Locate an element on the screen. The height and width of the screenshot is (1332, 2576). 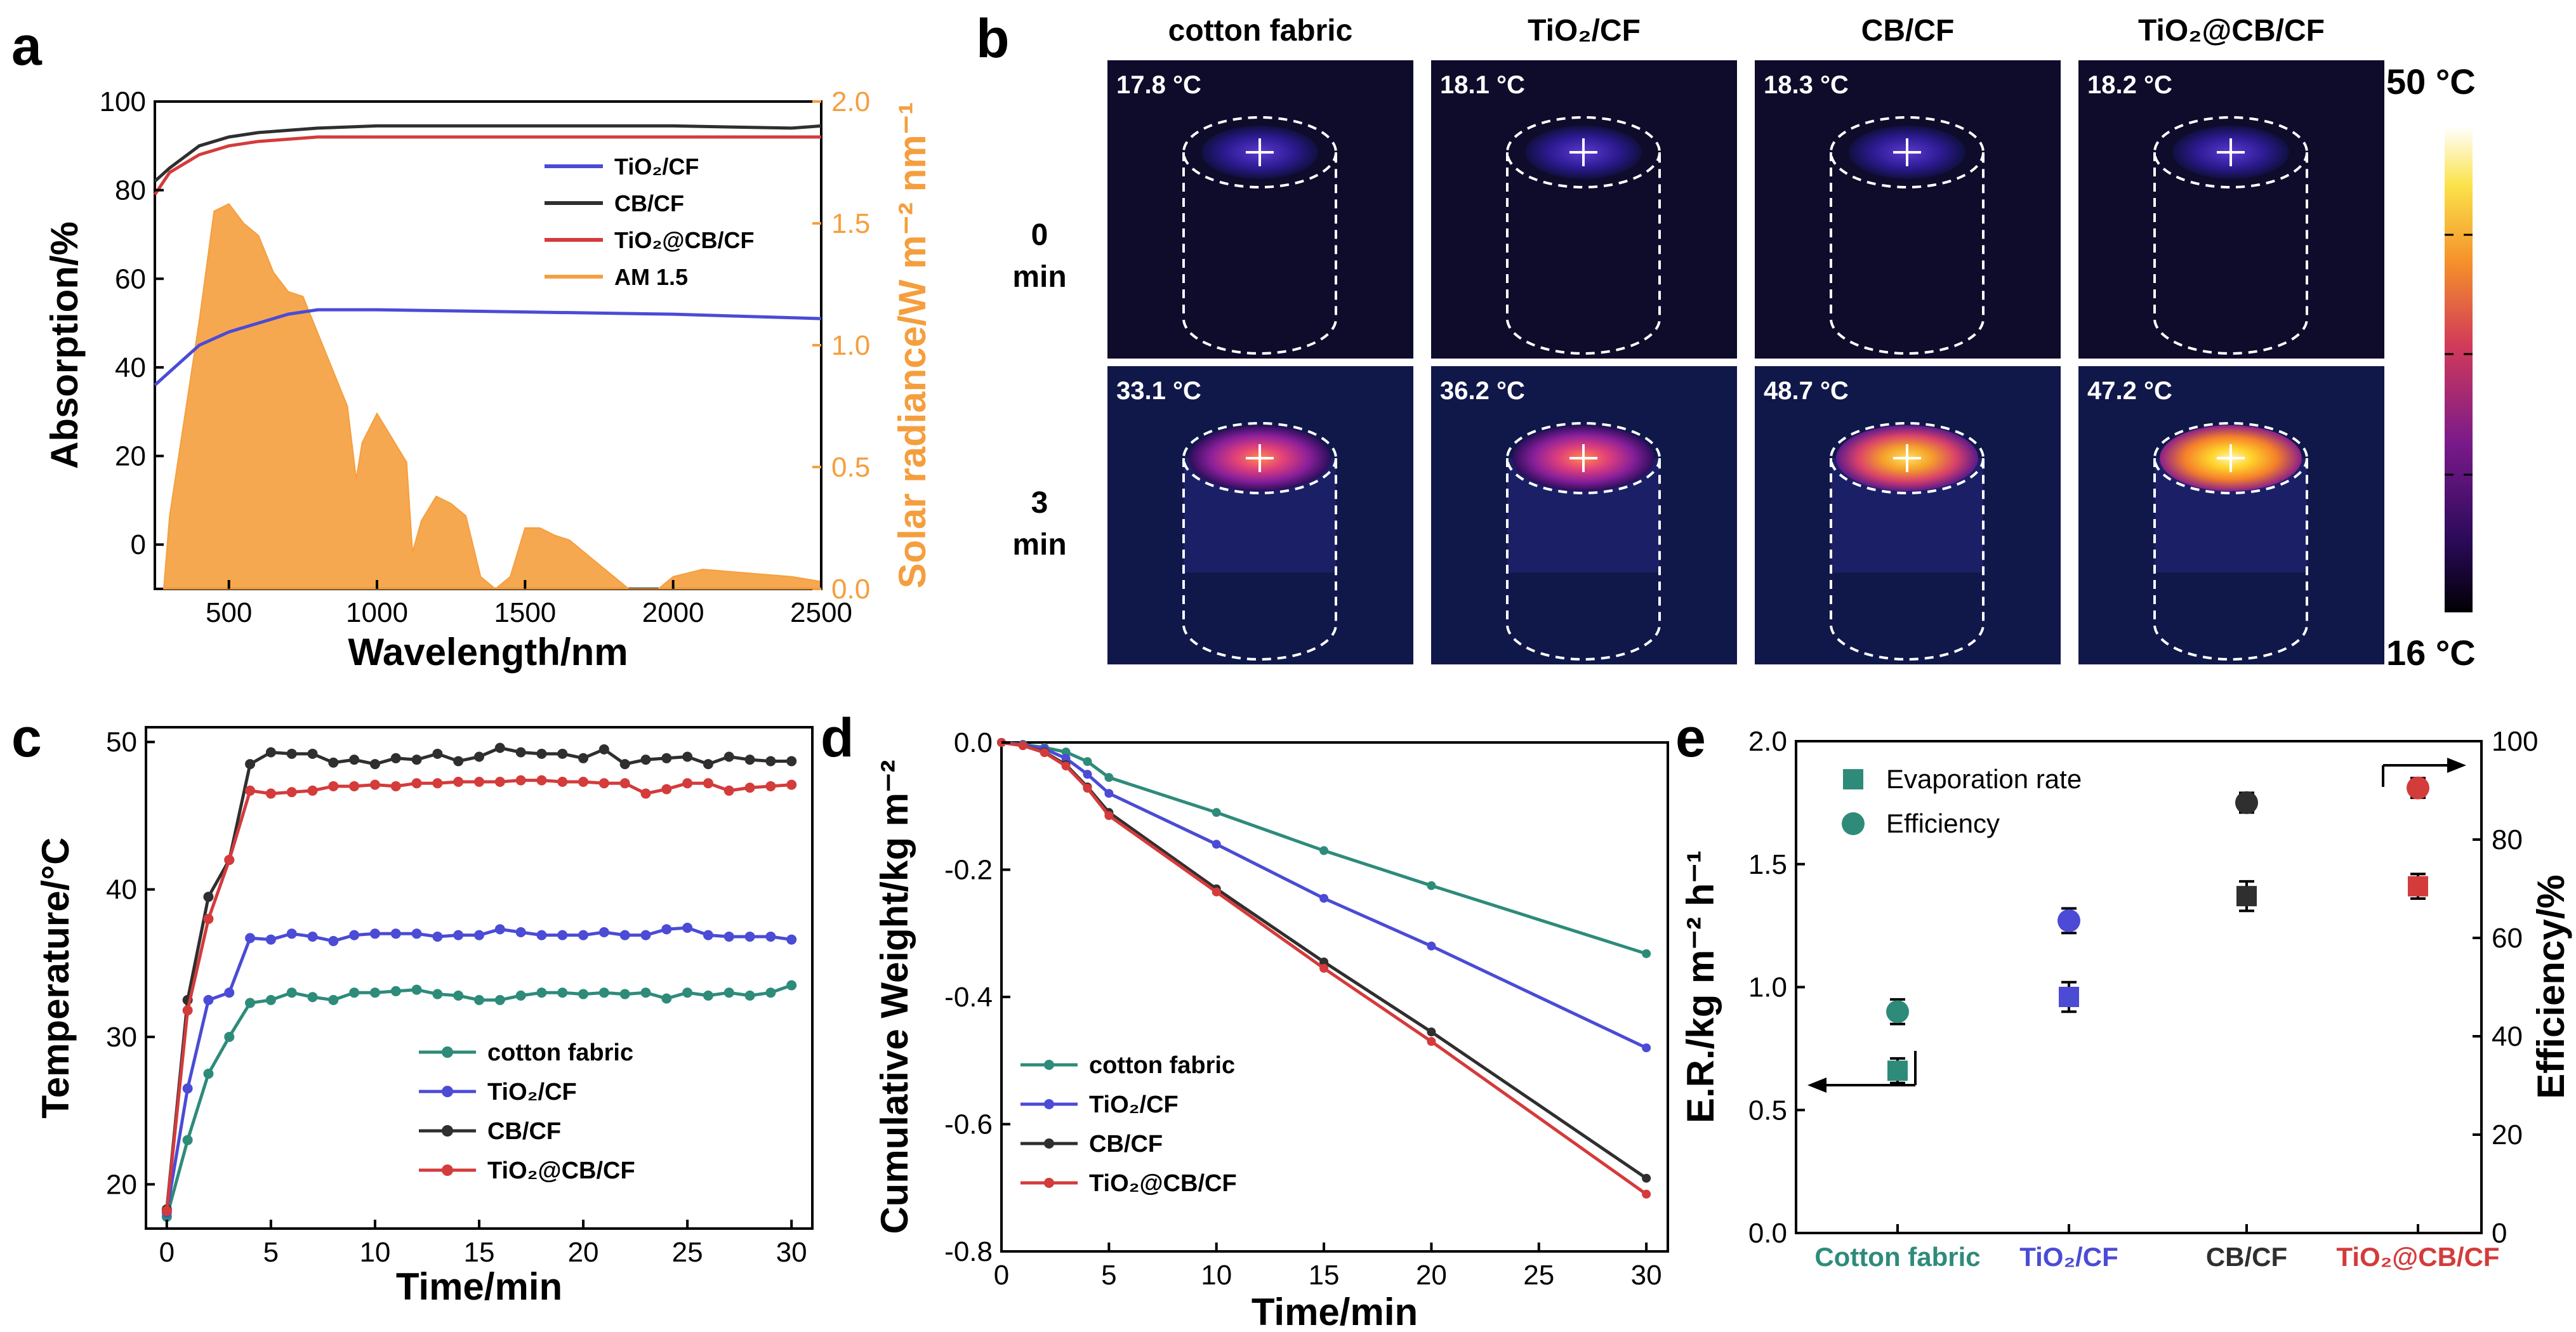
panel-label-b: b is located at coordinates (993, 38).